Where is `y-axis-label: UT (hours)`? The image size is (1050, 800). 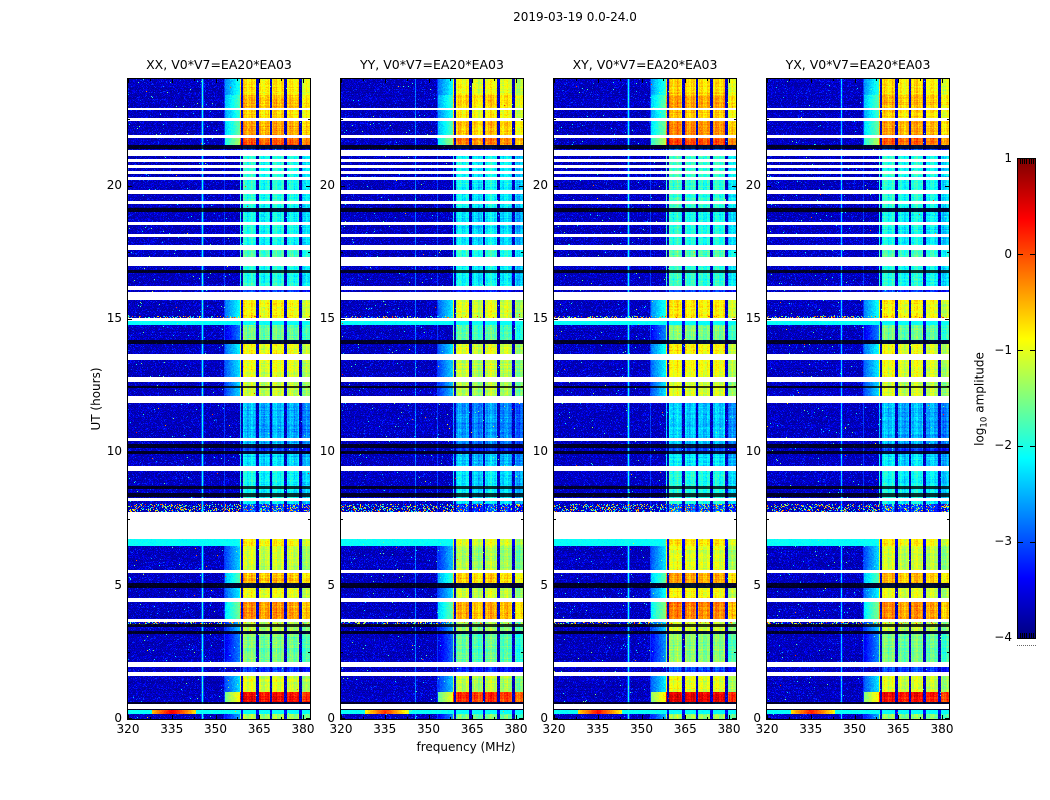 y-axis-label: UT (hours) is located at coordinates (96, 399).